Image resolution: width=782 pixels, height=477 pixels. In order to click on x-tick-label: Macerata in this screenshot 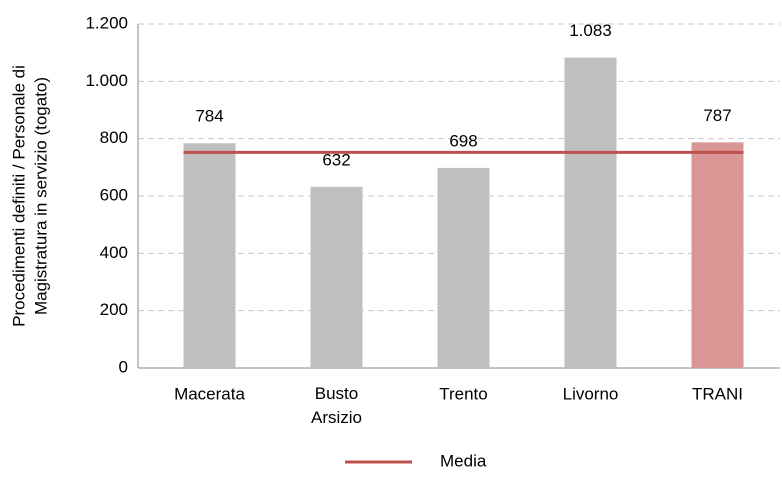, I will do `click(209, 393)`.